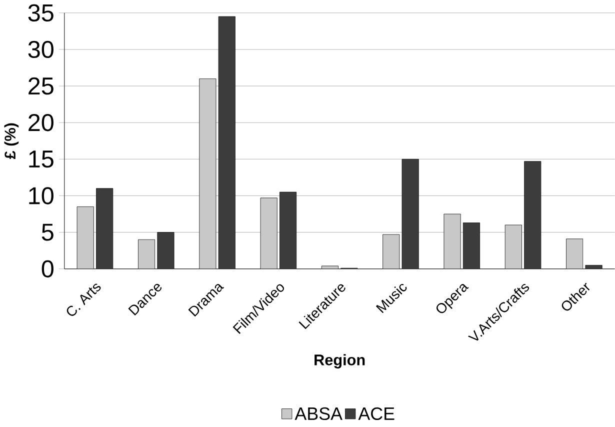 This screenshot has width=615, height=427. I want to click on y-tick-label: 15, so click(41, 159).